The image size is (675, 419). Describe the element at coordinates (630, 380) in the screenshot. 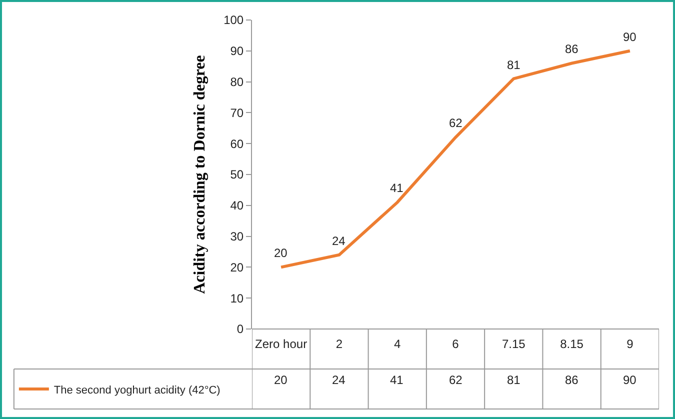

I see `data-label: 90` at that location.